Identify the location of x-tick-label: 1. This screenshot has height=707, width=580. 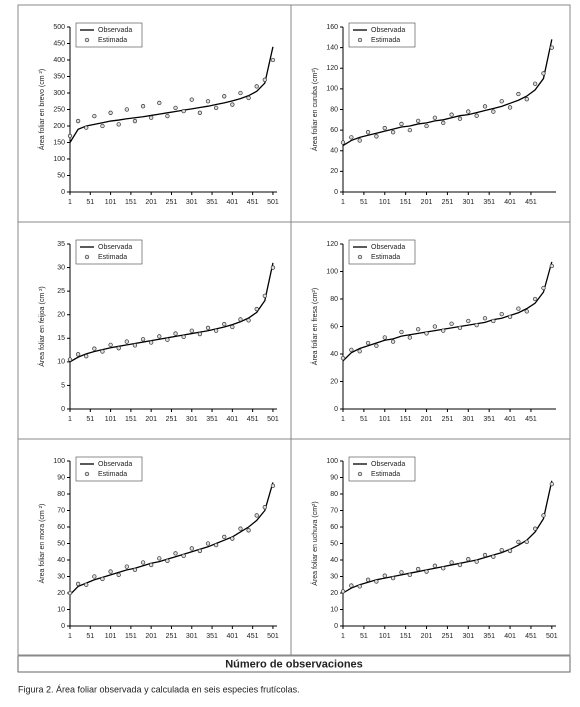
(343, 419).